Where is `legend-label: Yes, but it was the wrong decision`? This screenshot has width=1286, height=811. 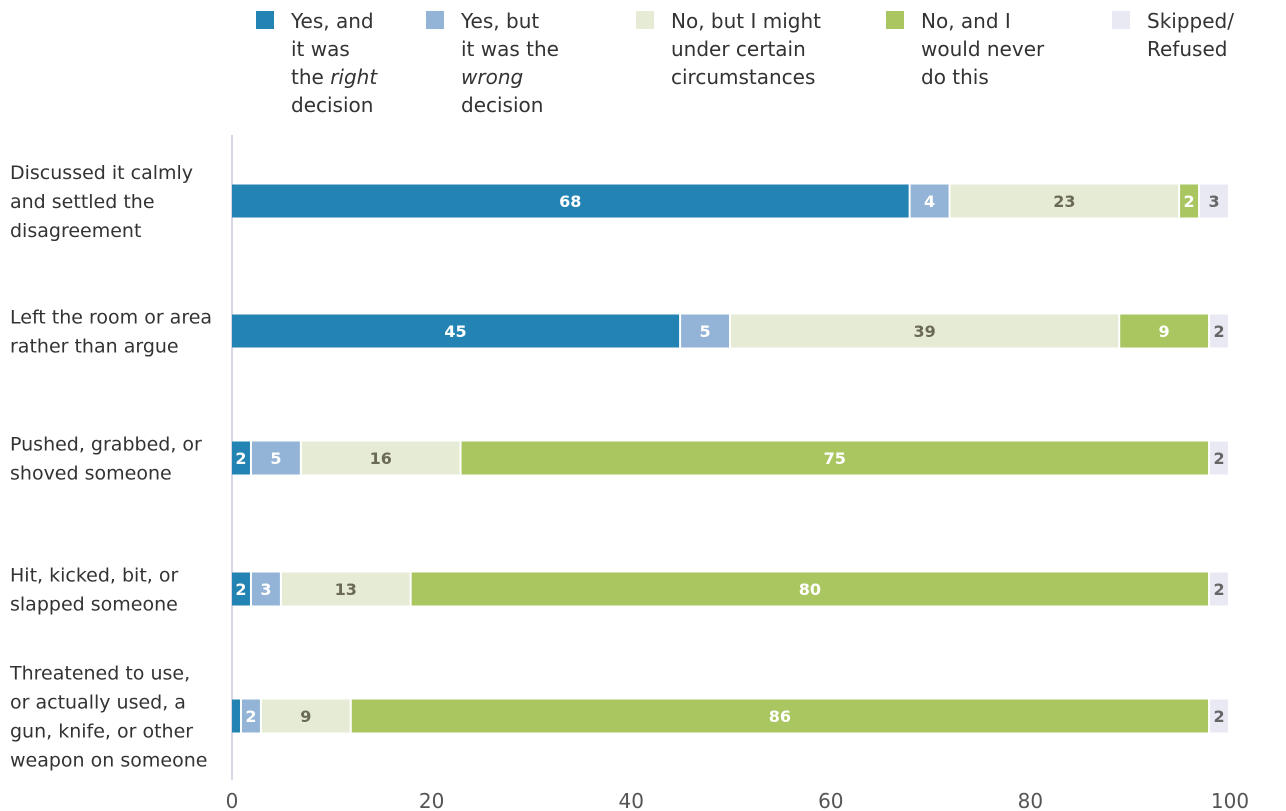 legend-label: Yes, but it was the wrong decision is located at coordinates (509, 63).